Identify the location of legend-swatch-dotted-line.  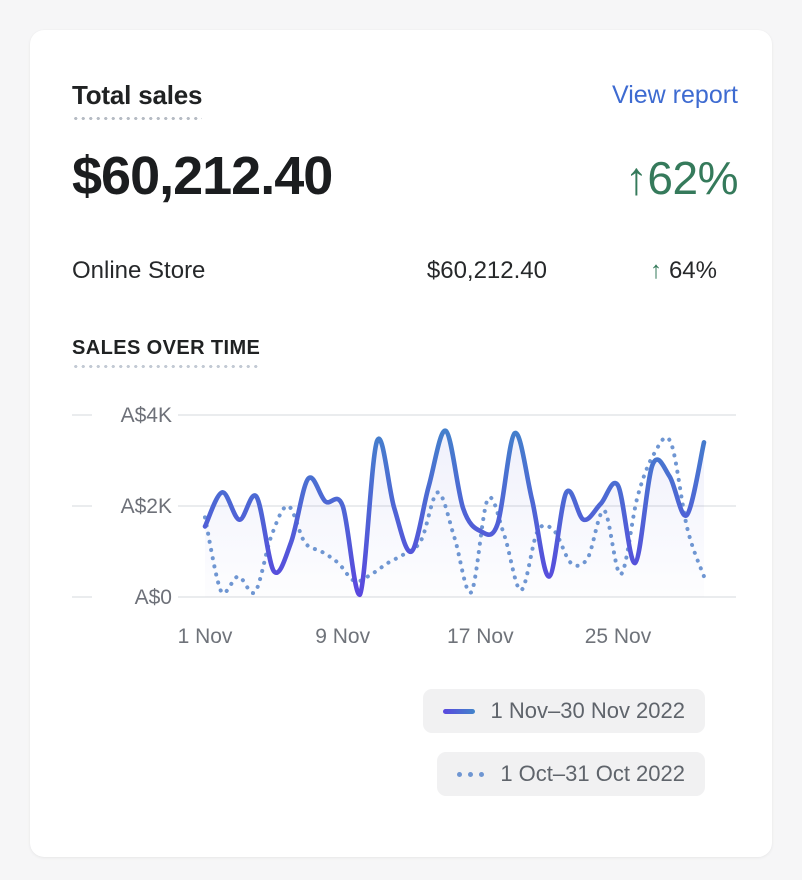
(471, 774).